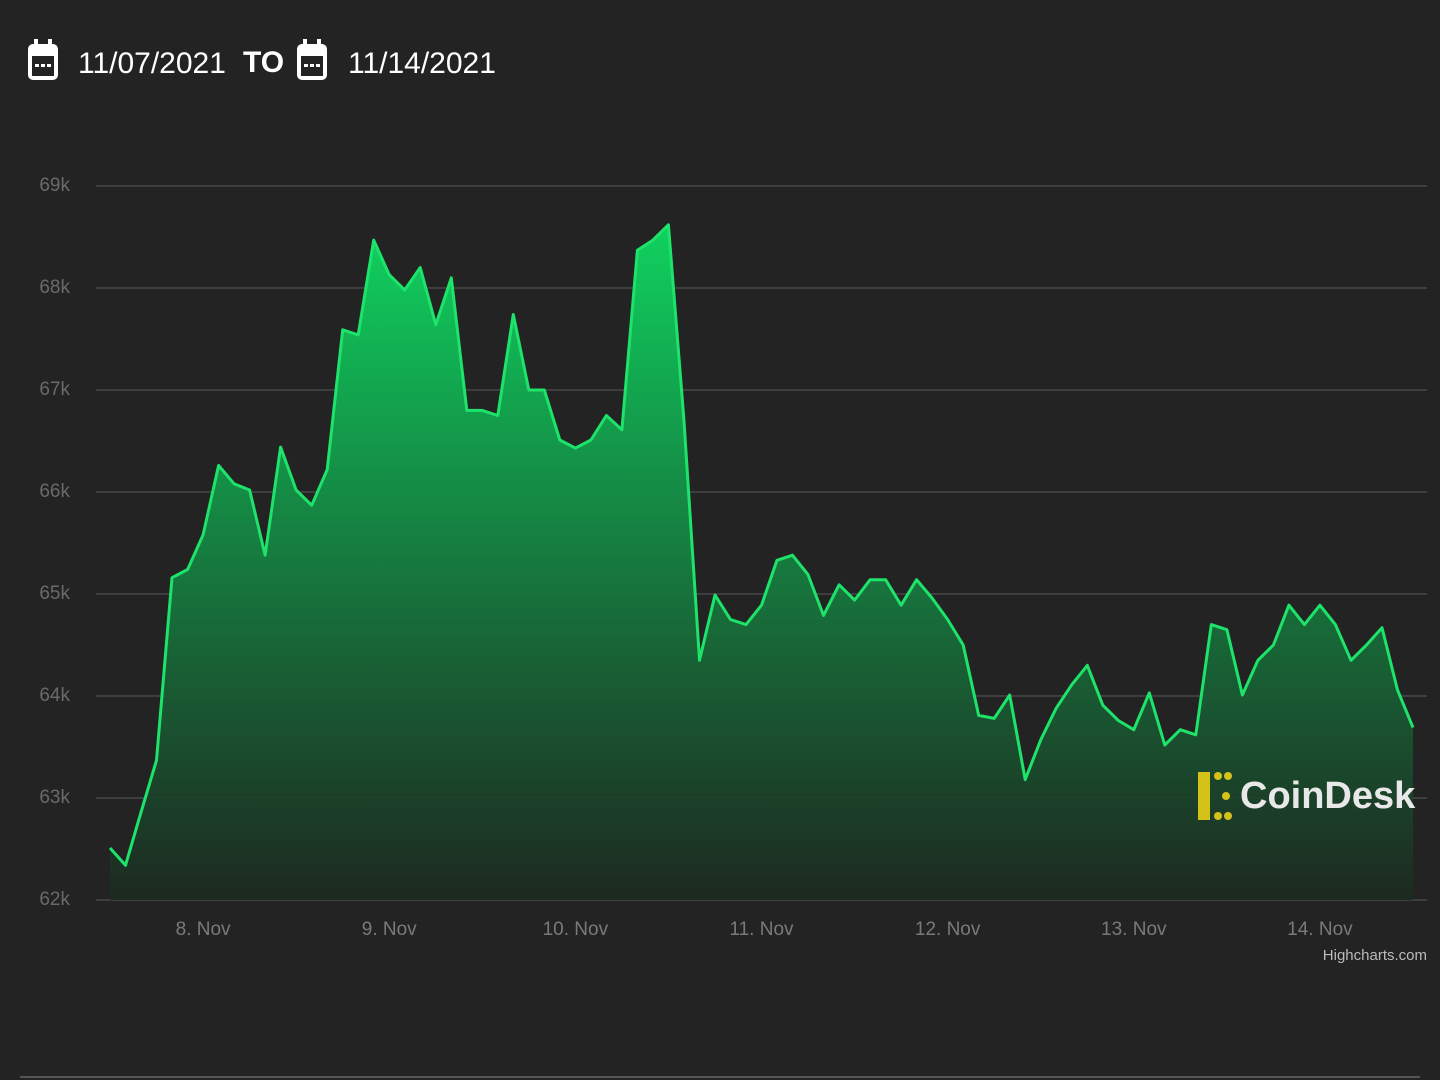 The width and height of the screenshot is (1440, 1080). What do you see at coordinates (203, 929) in the screenshot?
I see `x-tick-label: 8. Nov` at bounding box center [203, 929].